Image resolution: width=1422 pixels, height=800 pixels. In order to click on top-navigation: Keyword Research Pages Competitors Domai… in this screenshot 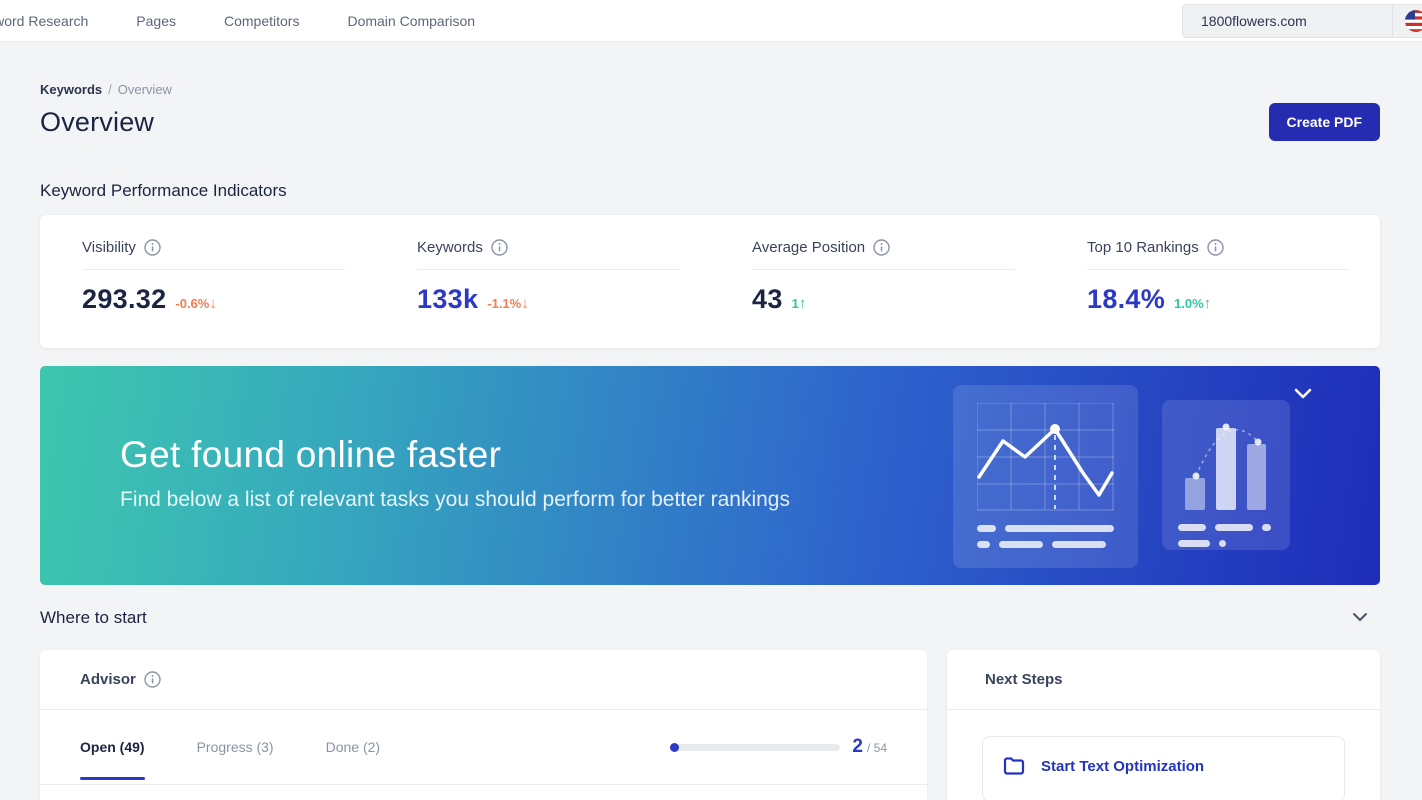, I will do `click(711, 21)`.